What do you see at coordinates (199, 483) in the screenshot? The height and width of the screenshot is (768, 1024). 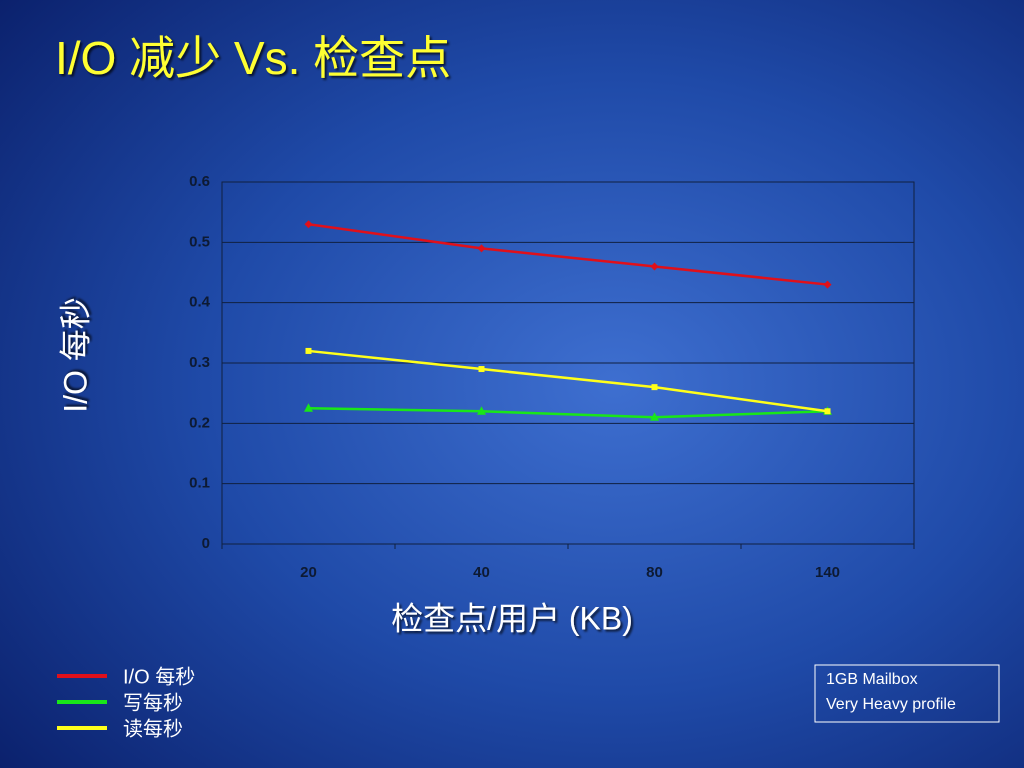 I see `y-tick-label: 0.1` at bounding box center [199, 483].